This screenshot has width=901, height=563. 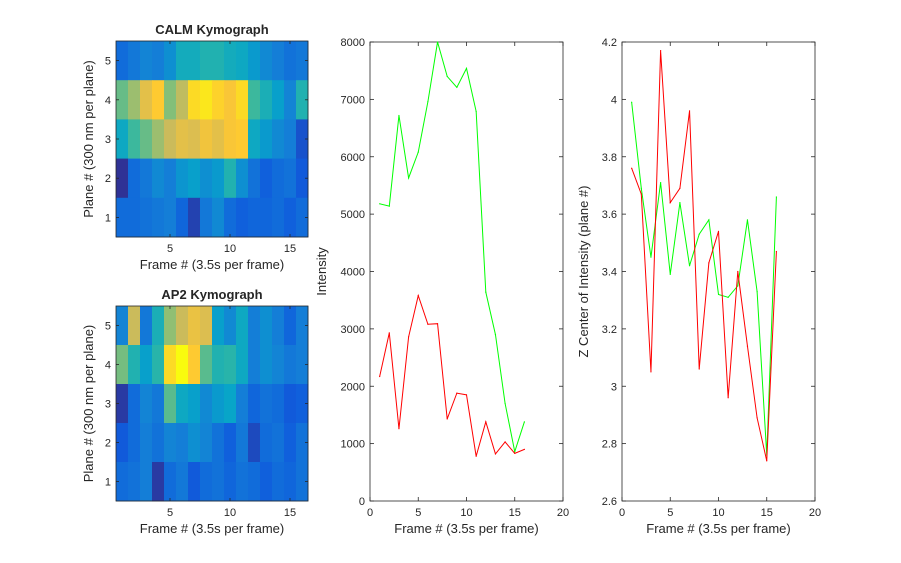 What do you see at coordinates (353, 215) in the screenshot?
I see `y-tick-label: 5000` at bounding box center [353, 215].